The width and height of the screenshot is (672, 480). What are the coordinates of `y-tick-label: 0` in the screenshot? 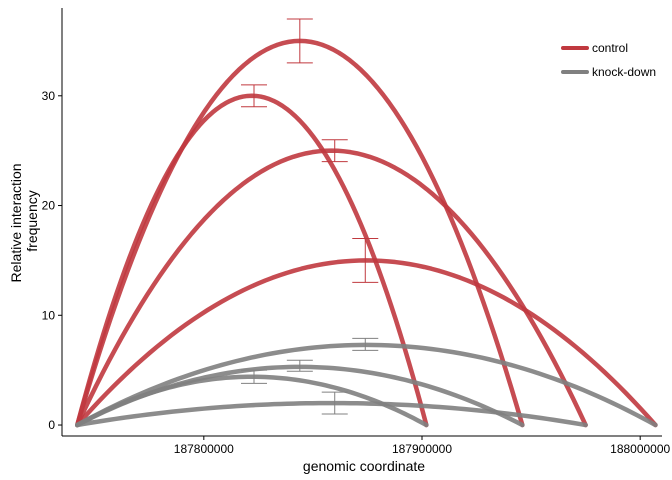 It's located at (51, 425).